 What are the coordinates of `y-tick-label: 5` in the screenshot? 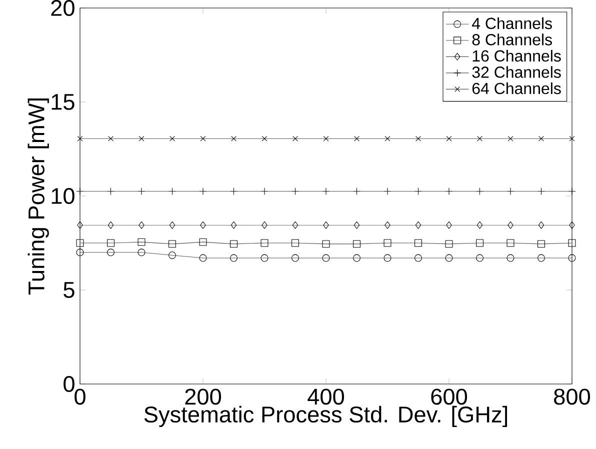 It's located at (69, 290).